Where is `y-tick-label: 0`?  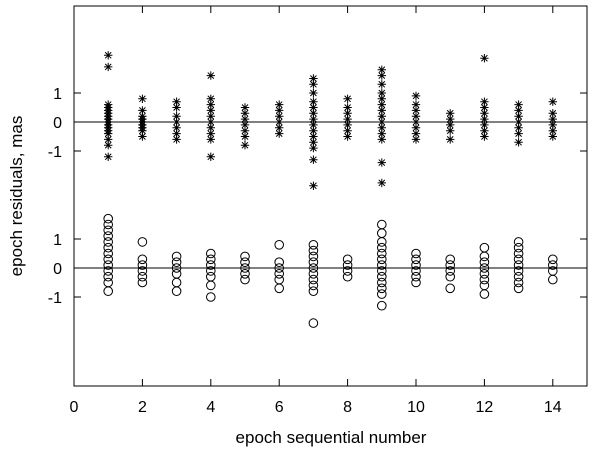 y-tick-label: 0 is located at coordinates (57, 269).